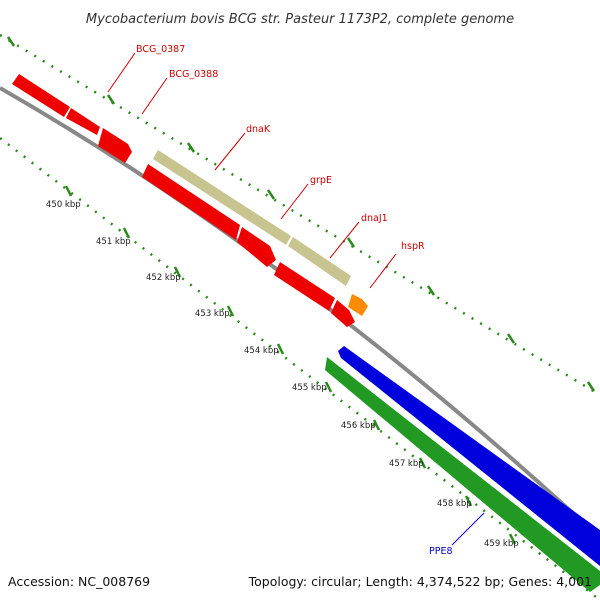 The image size is (600, 600). What do you see at coordinates (374, 218) in the screenshot?
I see `gene-label-dnaj1: dnaJ1` at bounding box center [374, 218].